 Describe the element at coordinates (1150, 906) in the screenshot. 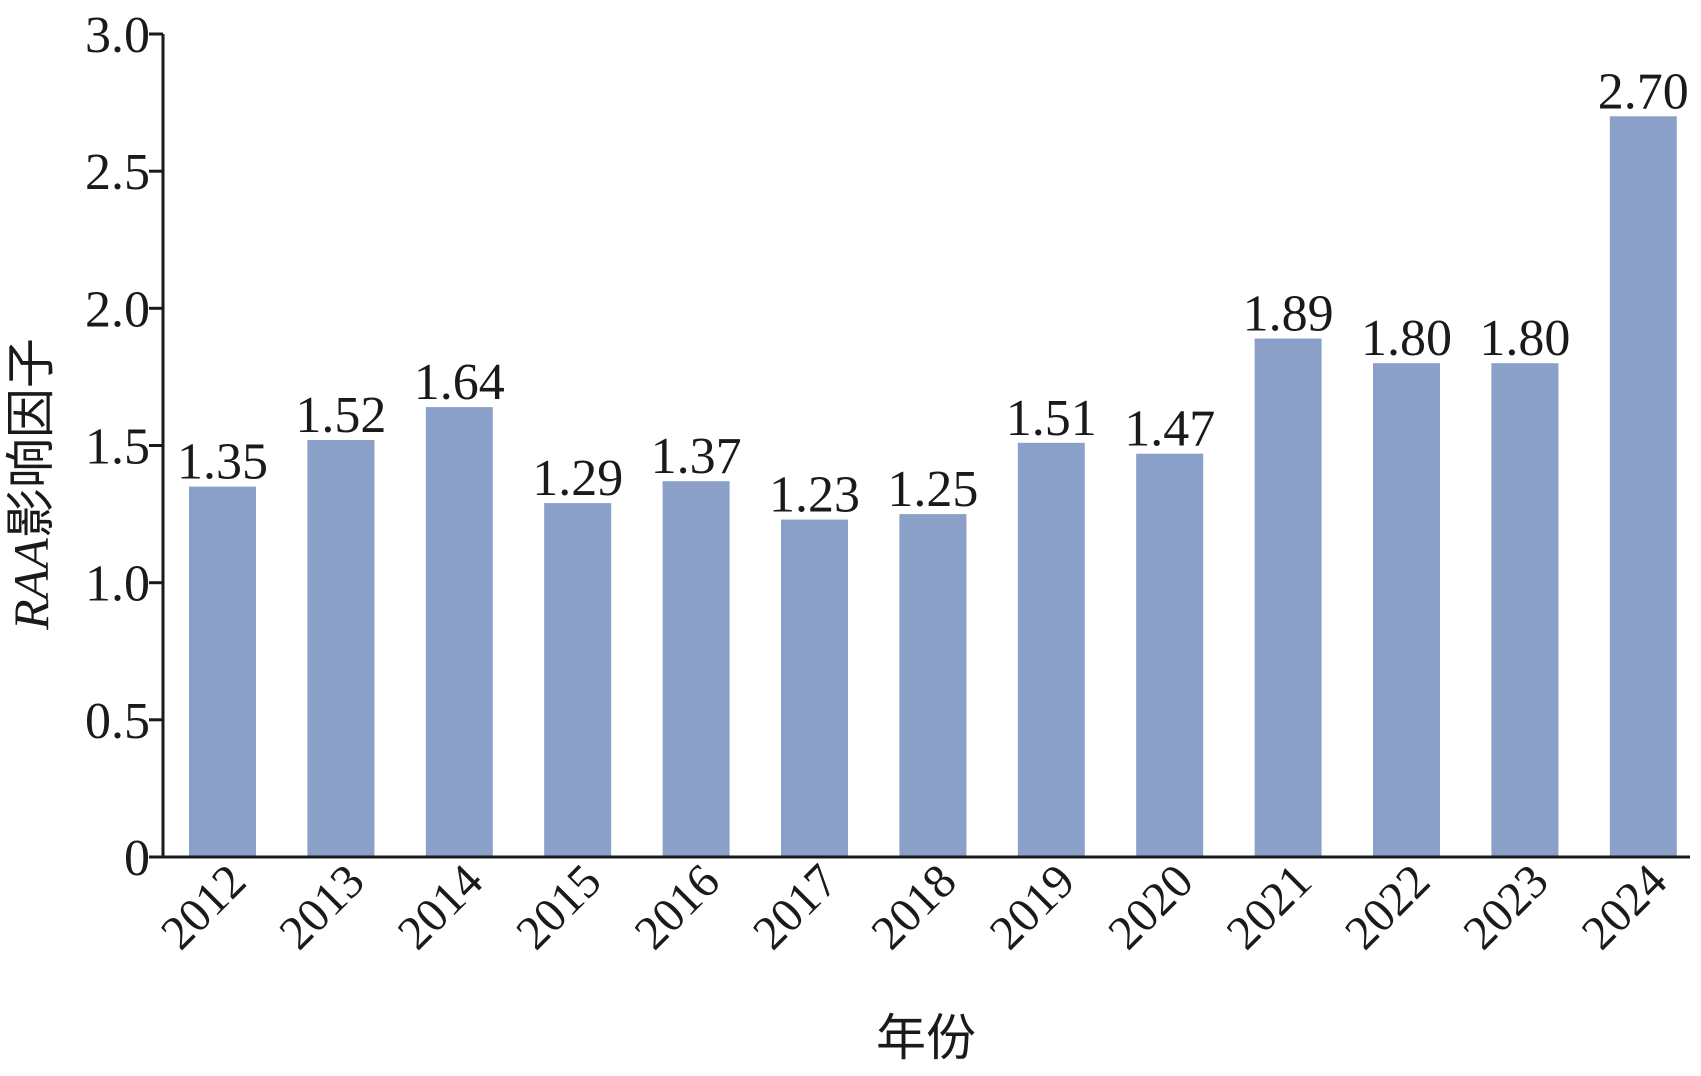

I see `x-tick-label-2020: 2020` at that location.